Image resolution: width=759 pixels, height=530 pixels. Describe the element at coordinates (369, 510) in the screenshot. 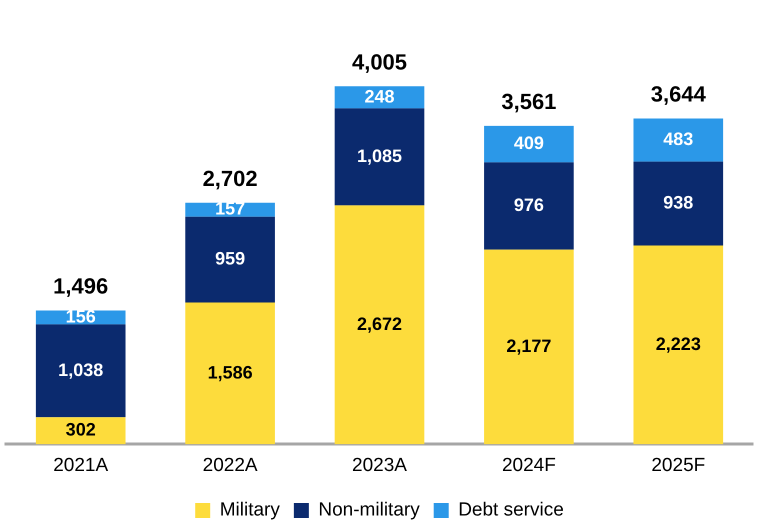

I see `legend-label: Non-military` at that location.